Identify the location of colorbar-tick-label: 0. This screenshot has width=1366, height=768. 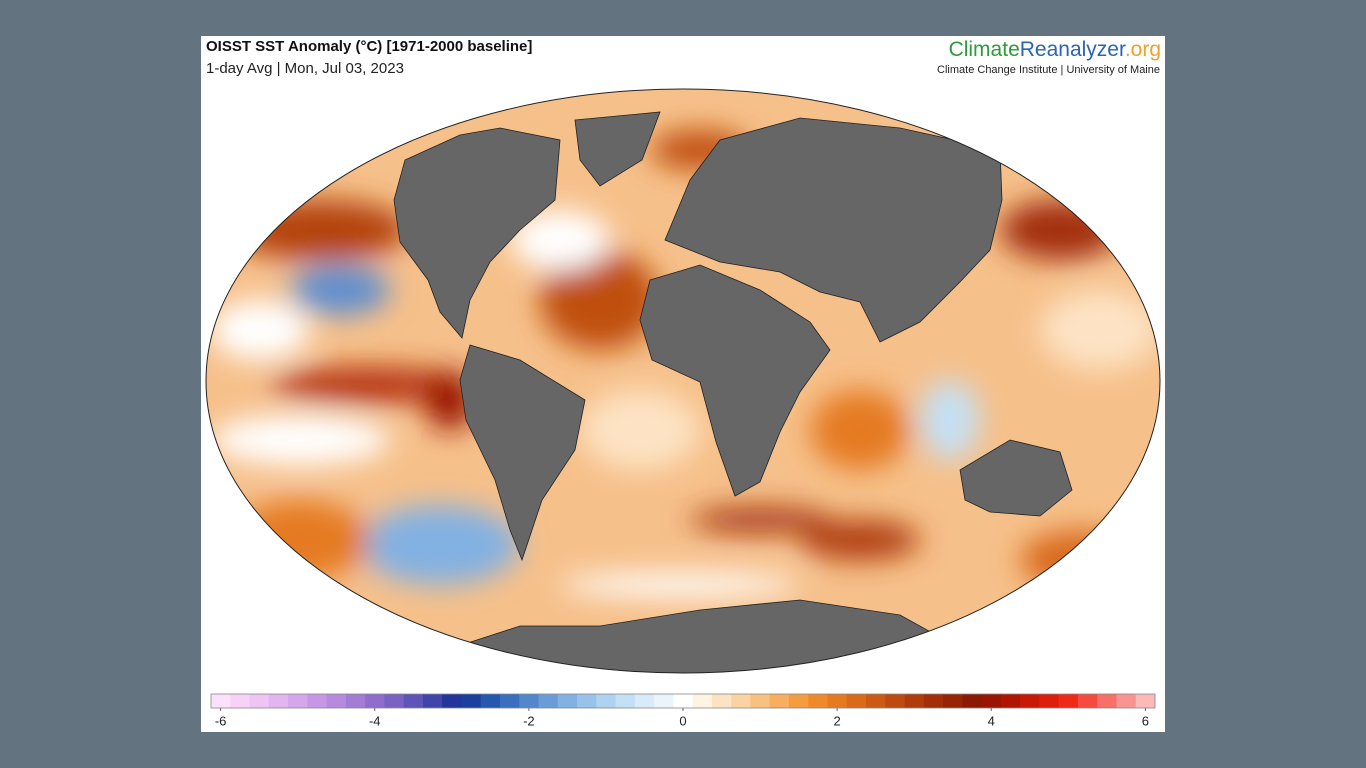
(682, 720).